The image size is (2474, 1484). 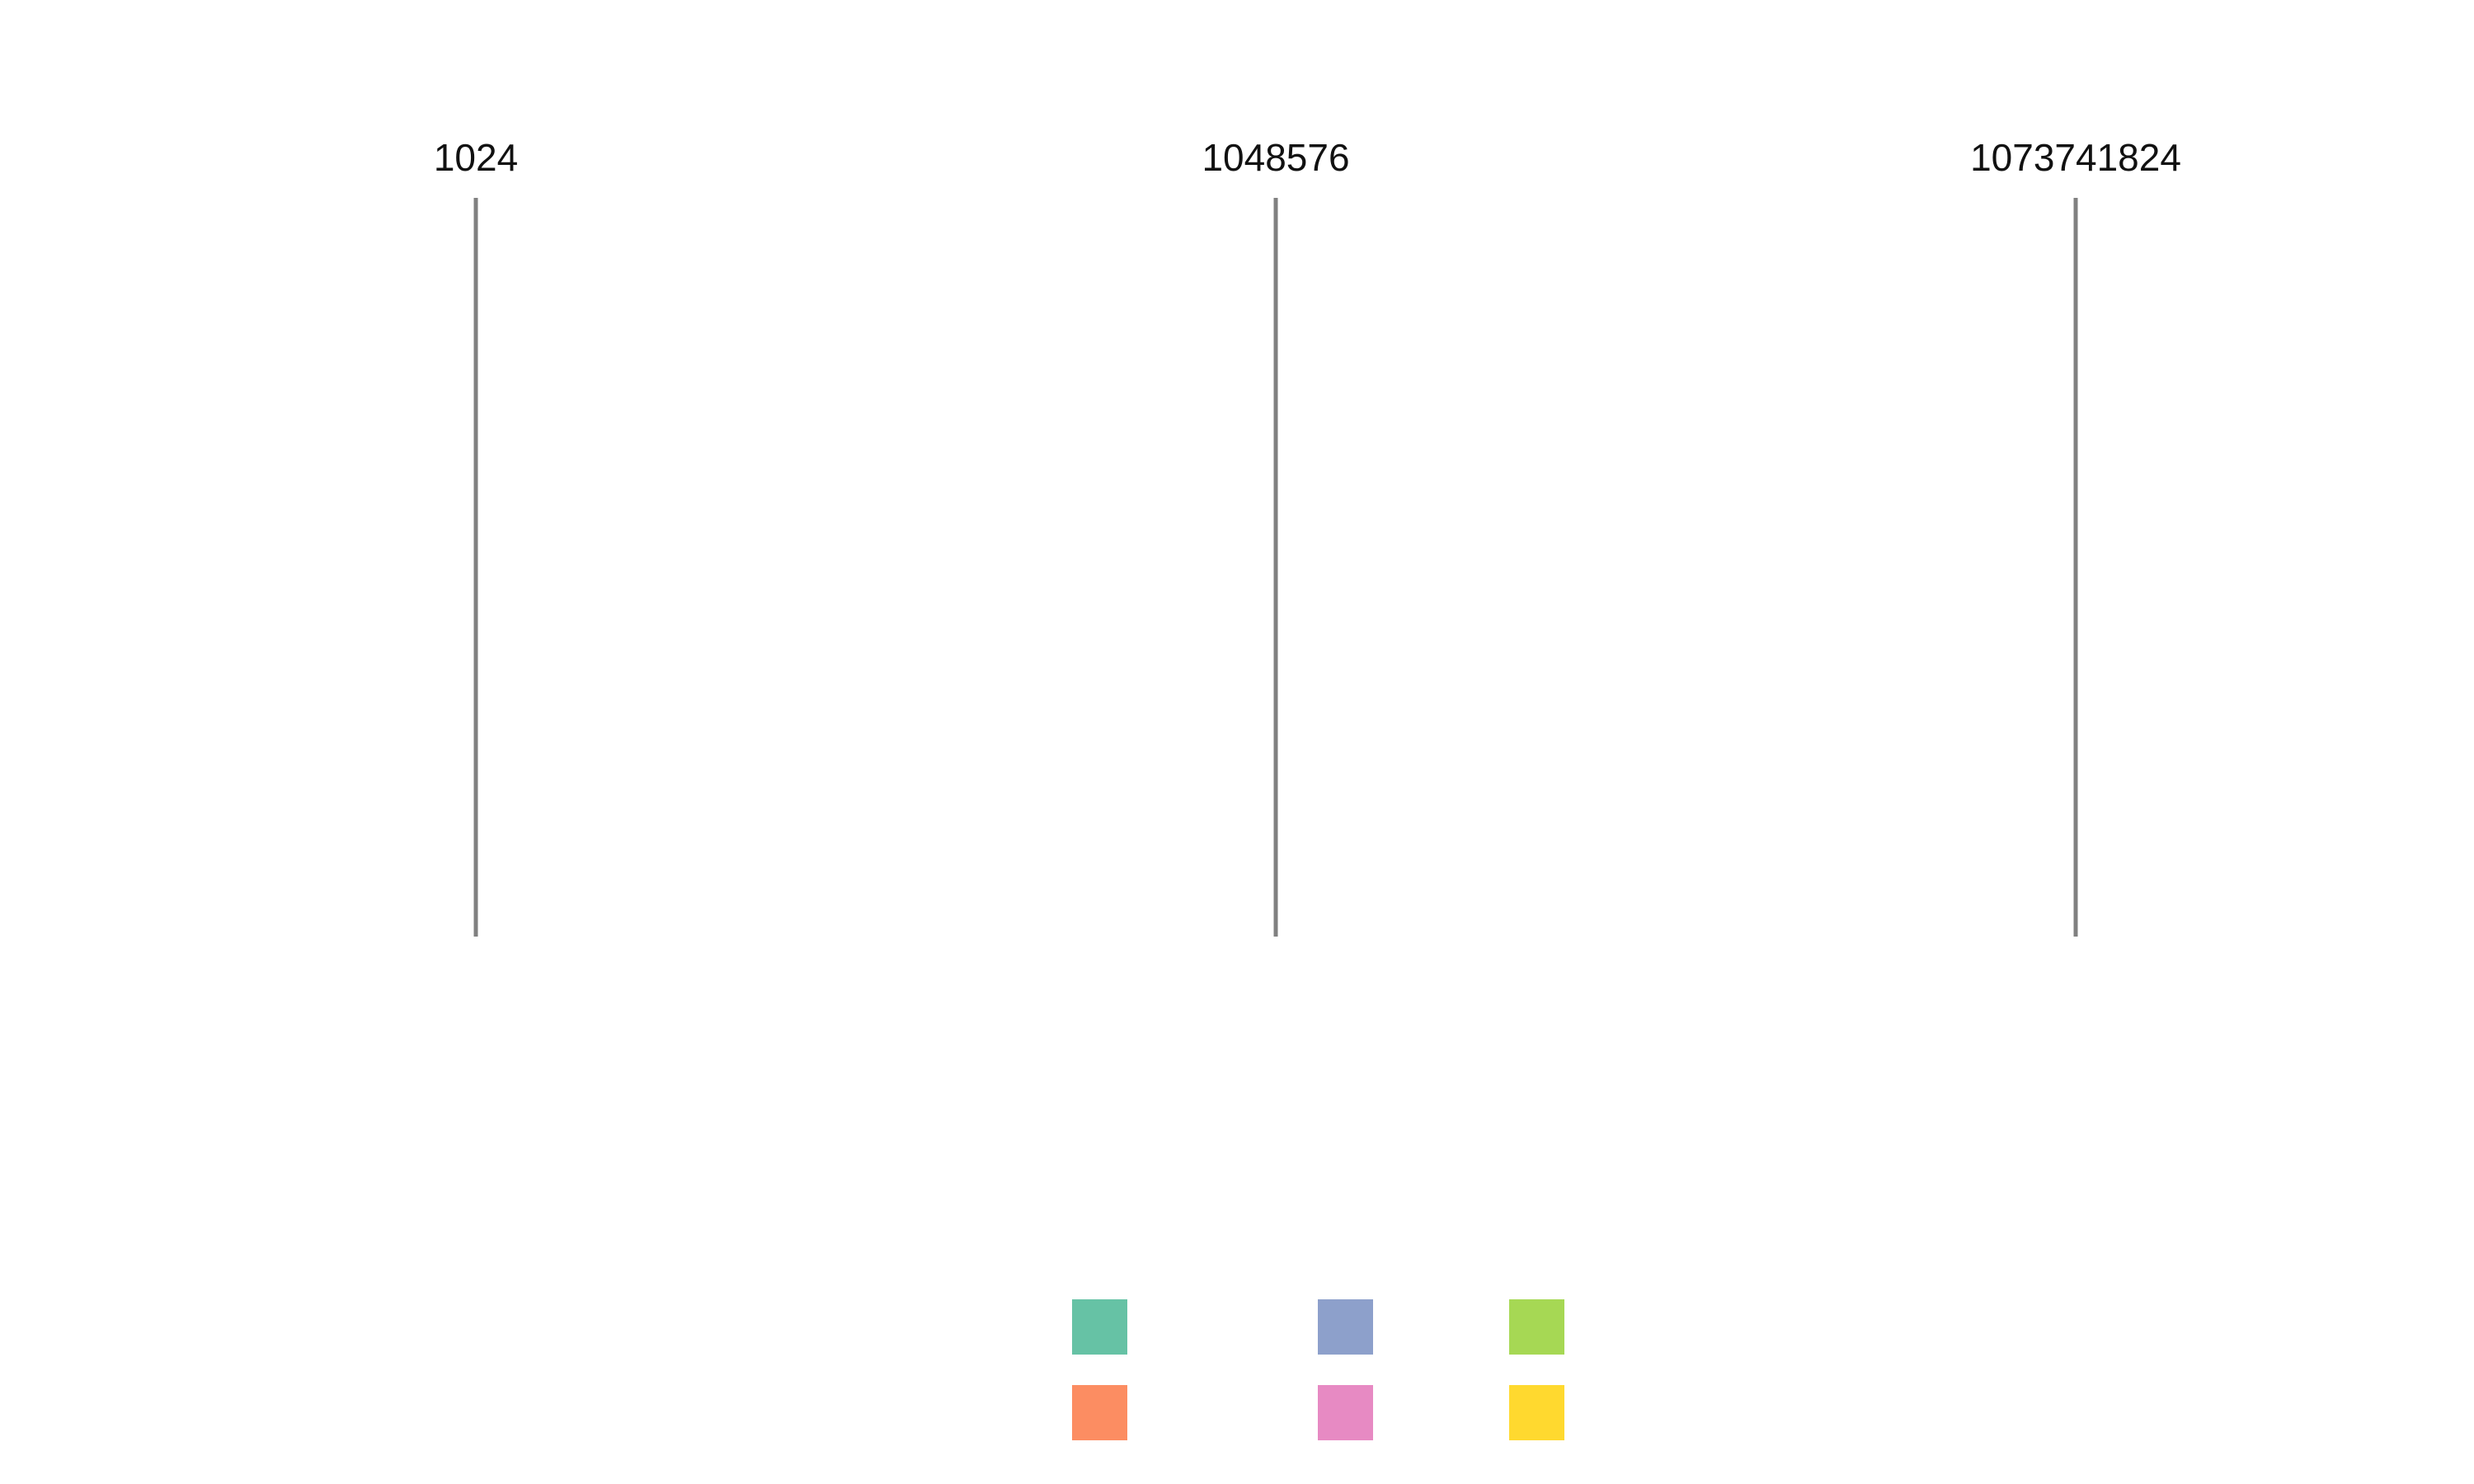 I want to click on tick-label-1: 1024, so click(x=476, y=157).